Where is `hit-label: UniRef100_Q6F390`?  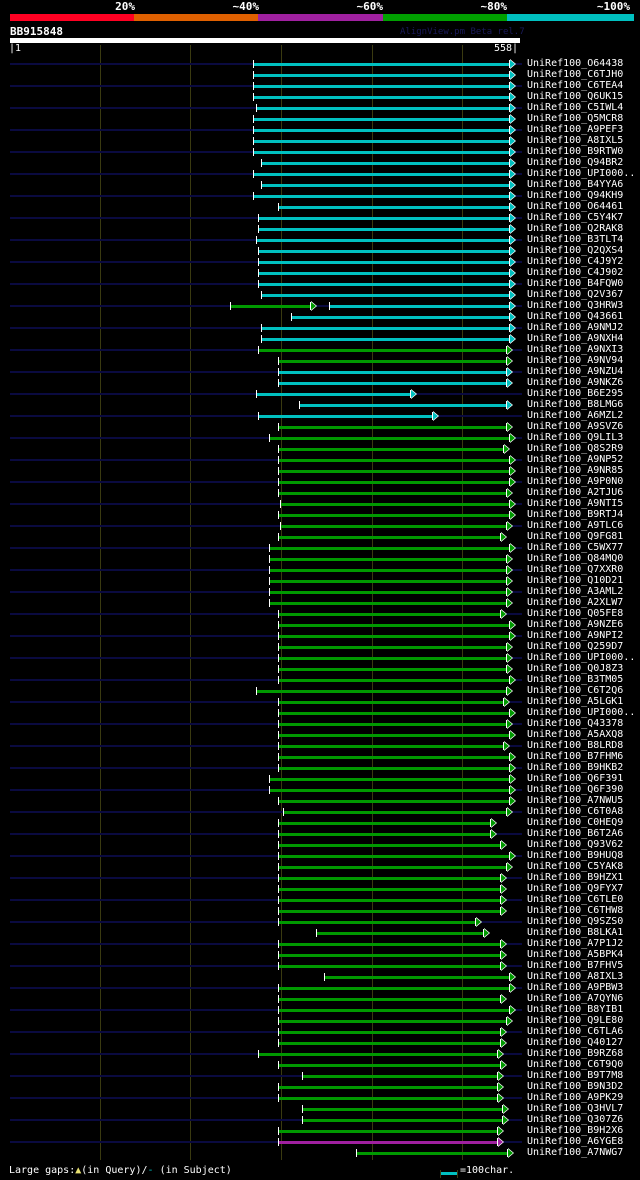 hit-label: UniRef100_Q6F390 is located at coordinates (575, 789).